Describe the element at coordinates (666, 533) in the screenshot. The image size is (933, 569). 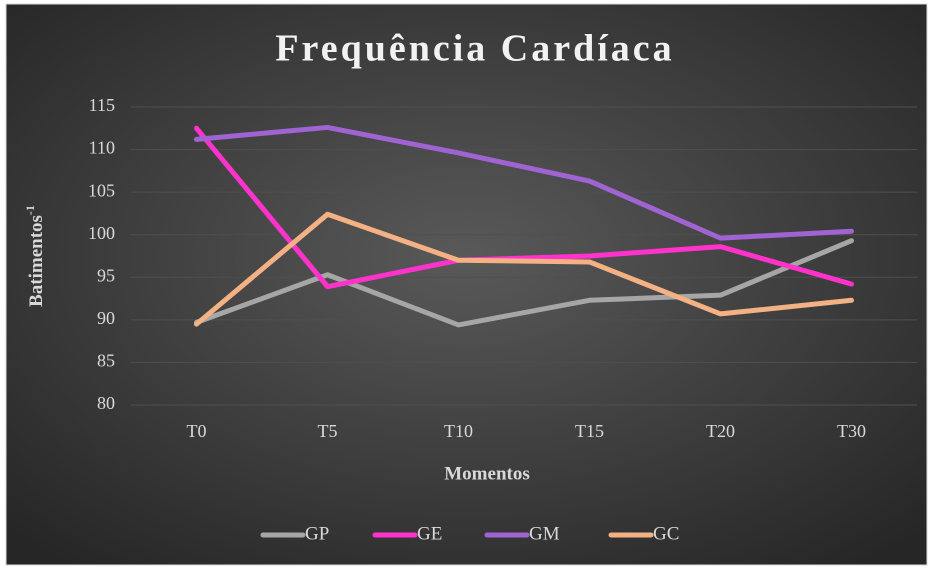
I see `legend-label: GC` at that location.